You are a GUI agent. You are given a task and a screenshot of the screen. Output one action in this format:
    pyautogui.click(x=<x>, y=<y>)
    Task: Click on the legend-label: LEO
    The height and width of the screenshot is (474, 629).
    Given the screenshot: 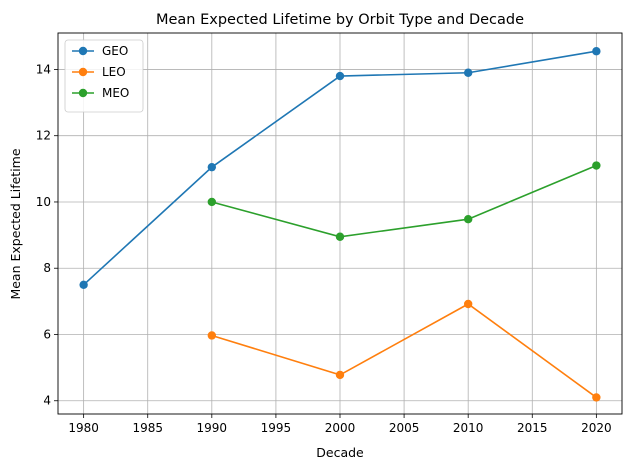 What is the action you would take?
    pyautogui.click(x=114, y=72)
    